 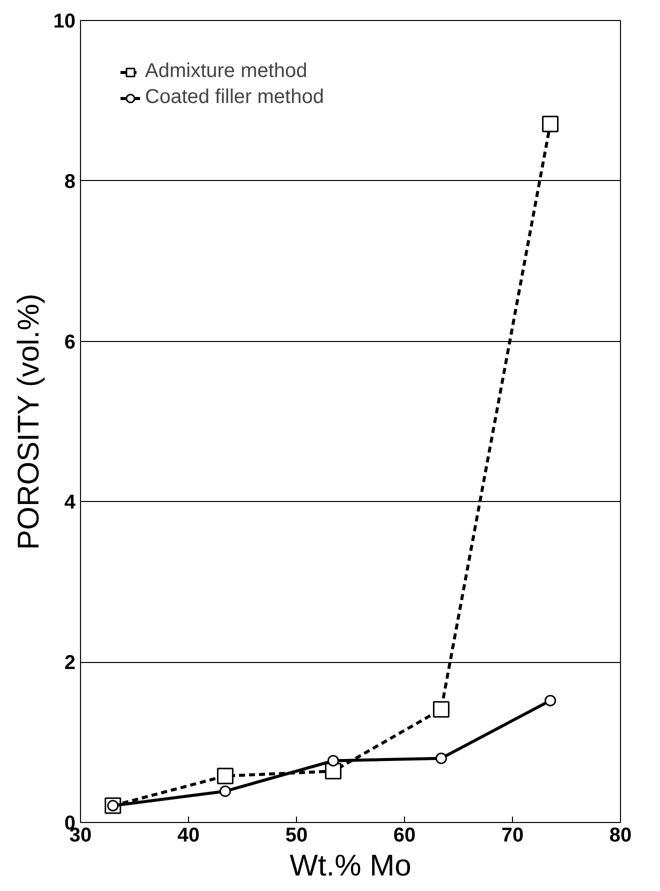 I want to click on y-tick-label: 4, so click(x=70, y=503).